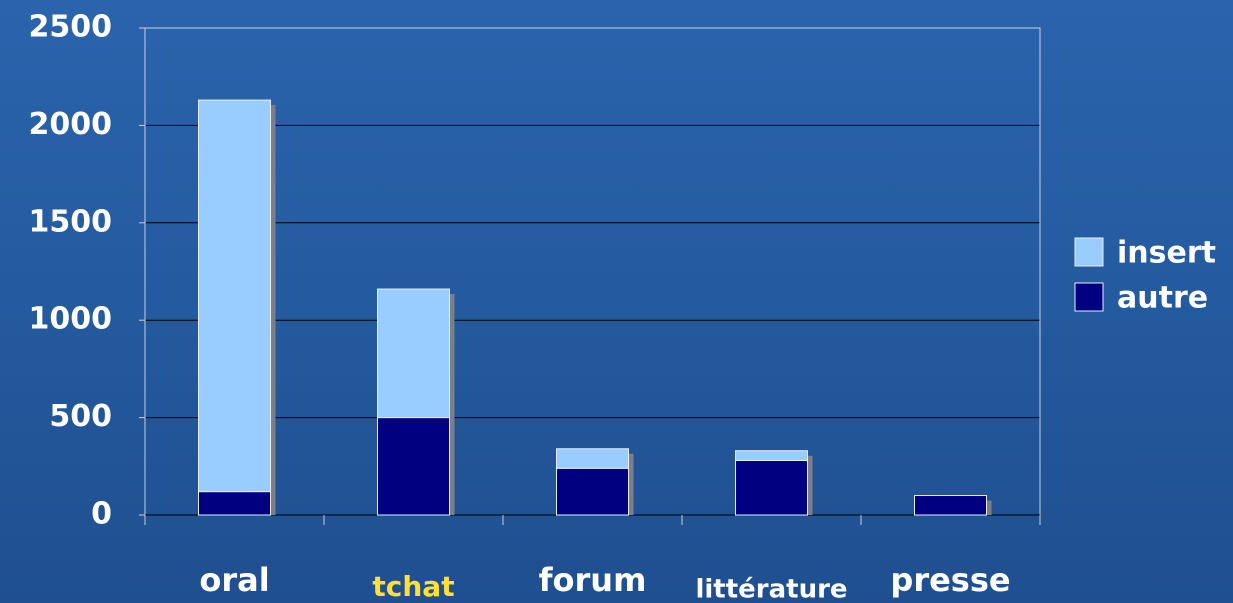 The image size is (1233, 603). Describe the element at coordinates (71, 124) in the screenshot. I see `y-tick-label: 2000` at that location.